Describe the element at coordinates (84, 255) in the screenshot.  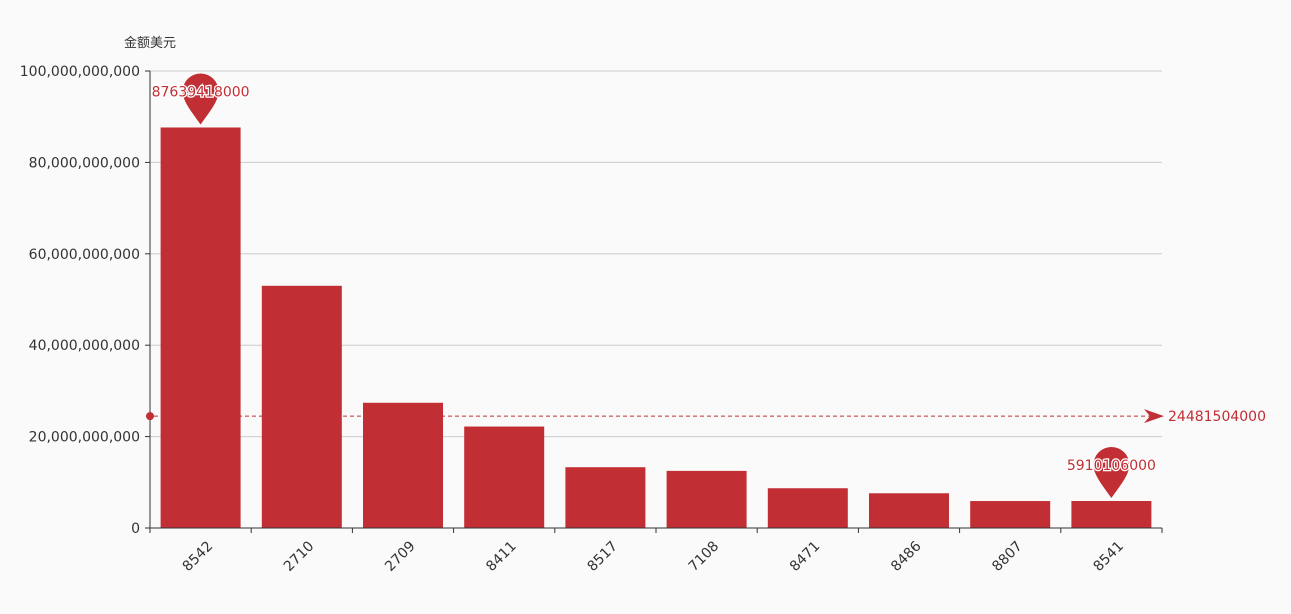
I see `y-tick-label: 60,000,000,000` at that location.